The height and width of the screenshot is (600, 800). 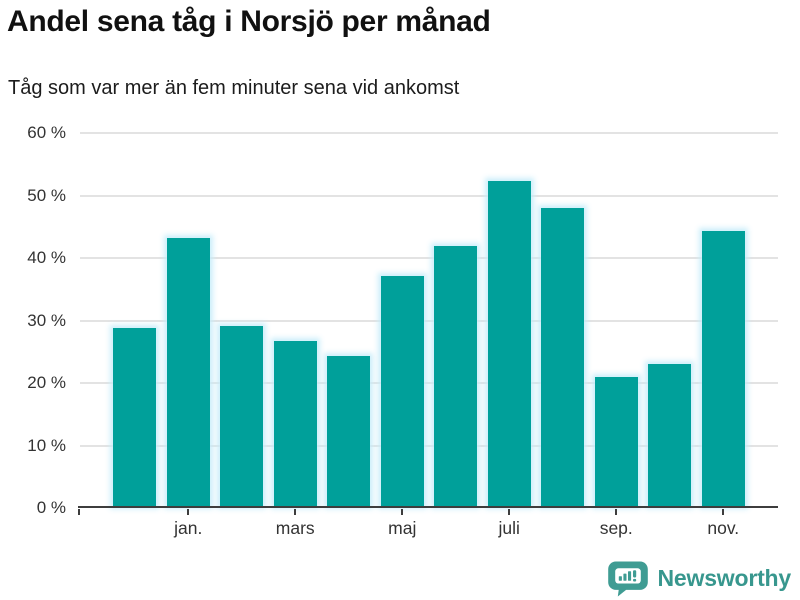 What do you see at coordinates (188, 372) in the screenshot?
I see `bar-jan` at bounding box center [188, 372].